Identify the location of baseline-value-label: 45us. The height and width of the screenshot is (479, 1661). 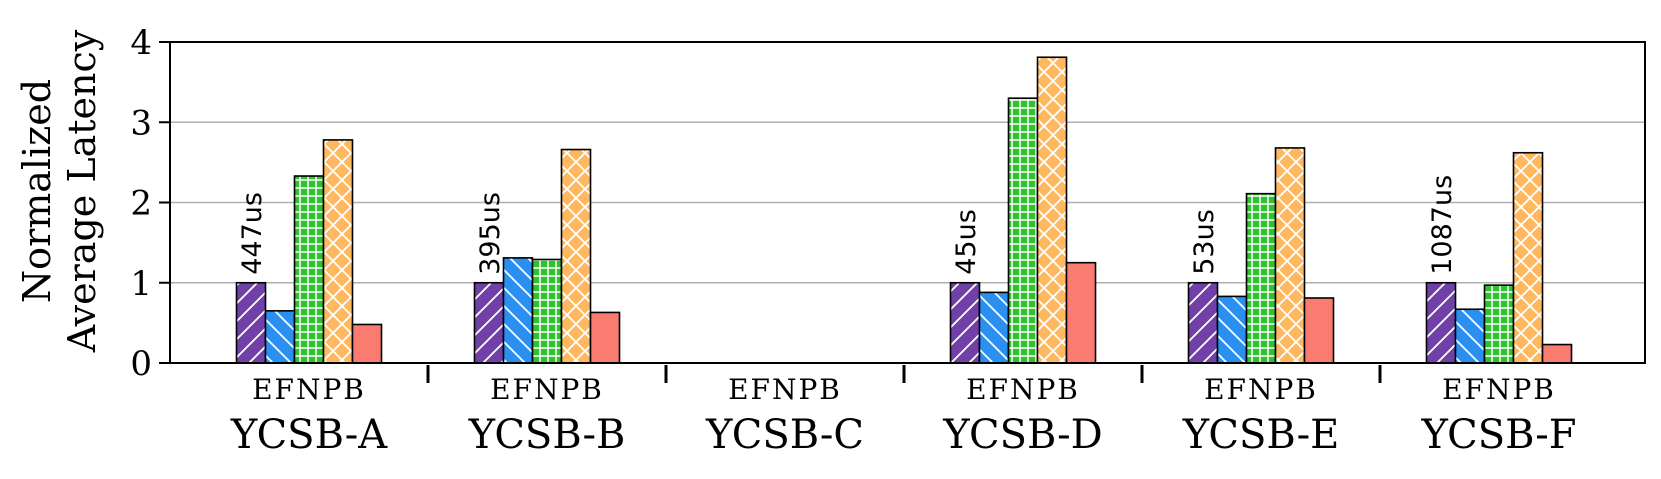
(966, 242).